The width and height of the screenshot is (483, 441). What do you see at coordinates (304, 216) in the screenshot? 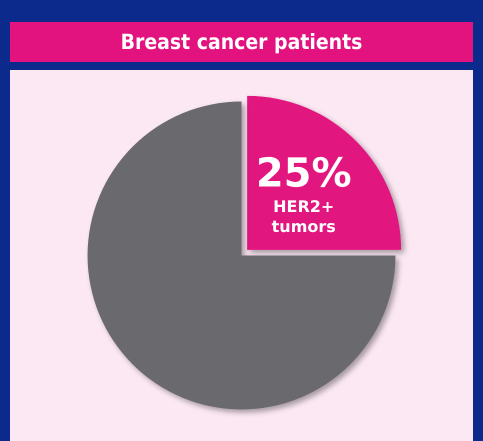
I see `slice-label: HER2+ tumors` at bounding box center [304, 216].